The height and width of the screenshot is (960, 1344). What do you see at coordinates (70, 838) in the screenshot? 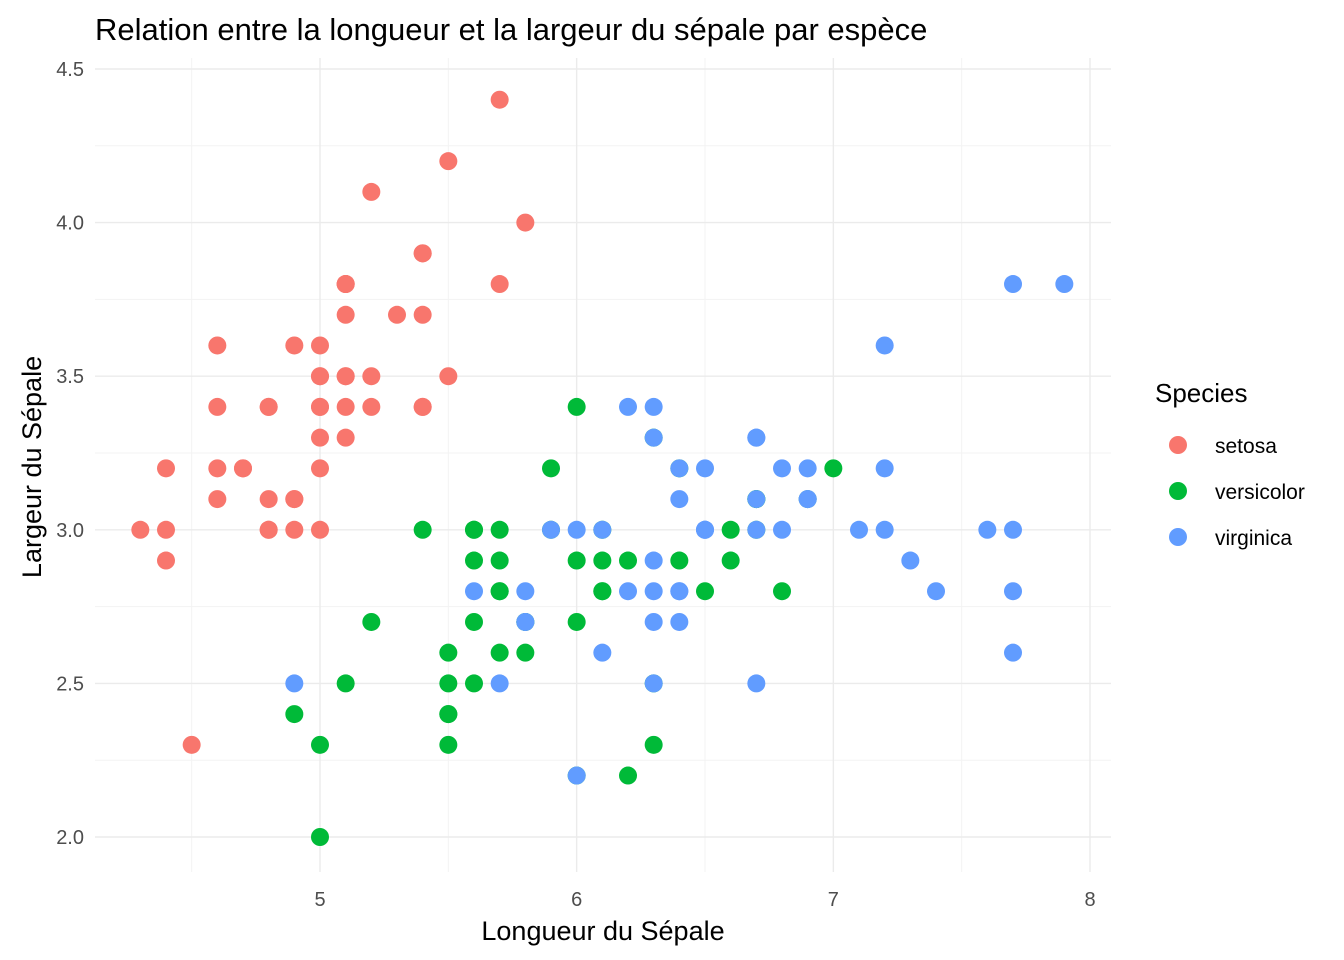
I see `y-tick-label: 2.0` at bounding box center [70, 838].